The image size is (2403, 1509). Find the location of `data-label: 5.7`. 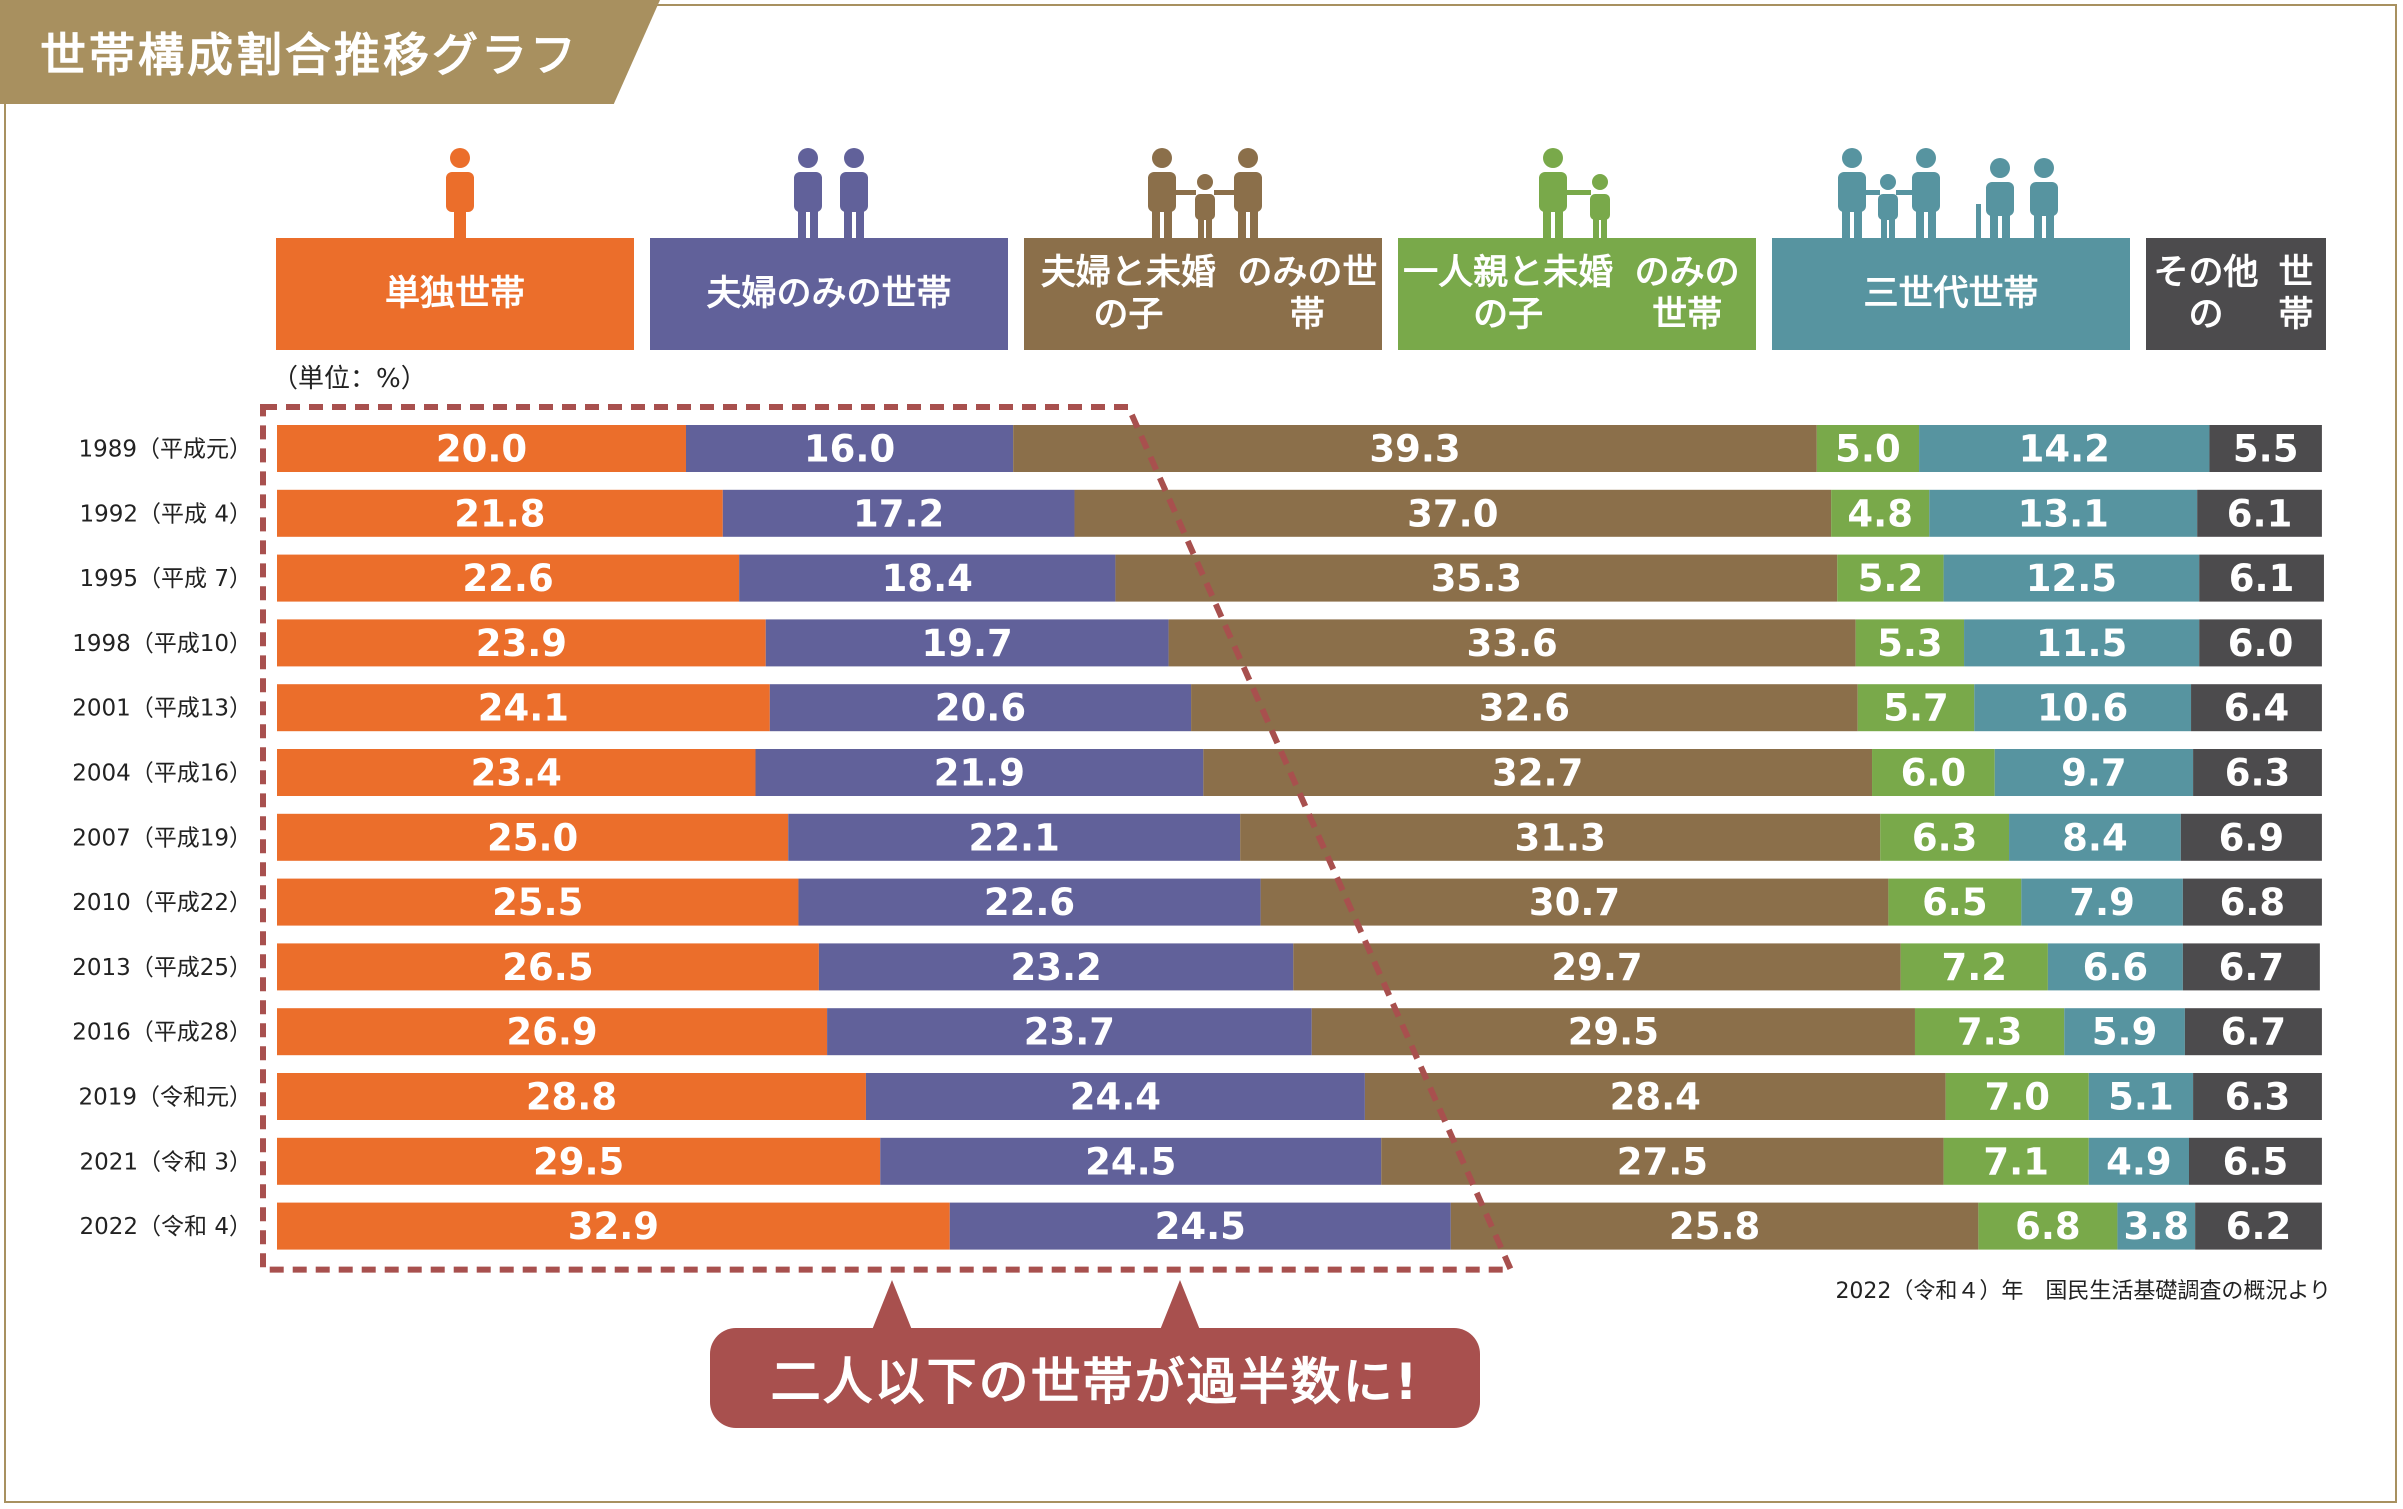

data-label: 5.7 is located at coordinates (1916, 708).